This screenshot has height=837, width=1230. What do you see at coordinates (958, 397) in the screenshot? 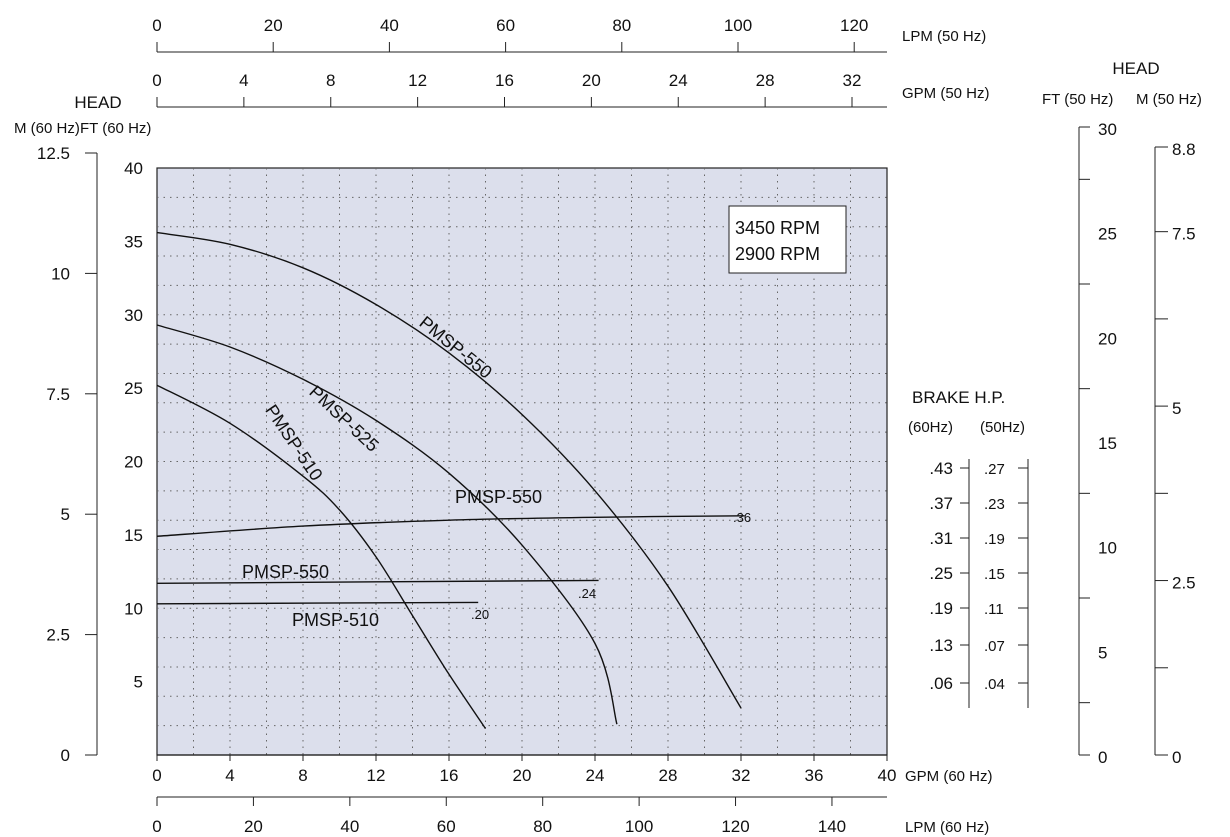
I see `brake-hp-title: BRAKE H.P.` at bounding box center [958, 397].